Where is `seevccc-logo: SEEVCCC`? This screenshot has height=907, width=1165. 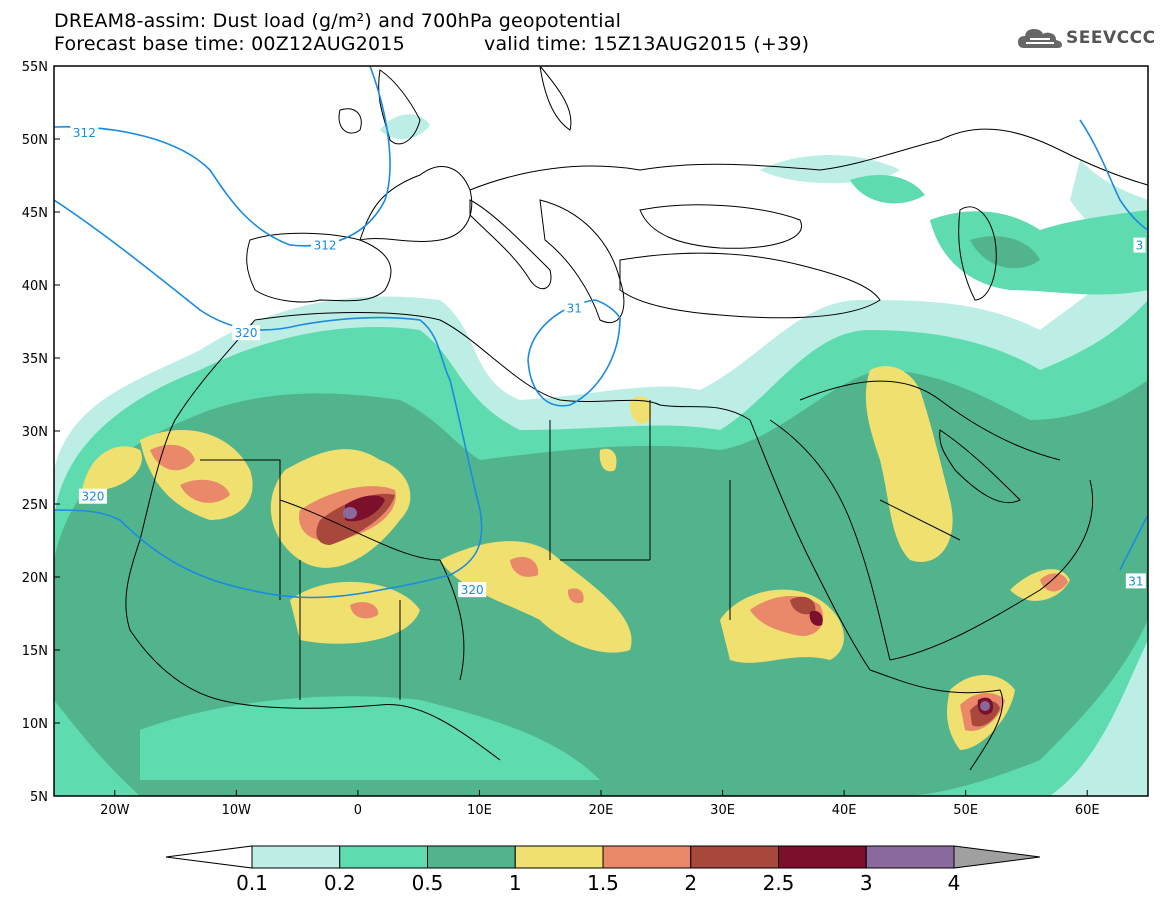 seevccc-logo: SEEVCCC is located at coordinates (1086, 40).